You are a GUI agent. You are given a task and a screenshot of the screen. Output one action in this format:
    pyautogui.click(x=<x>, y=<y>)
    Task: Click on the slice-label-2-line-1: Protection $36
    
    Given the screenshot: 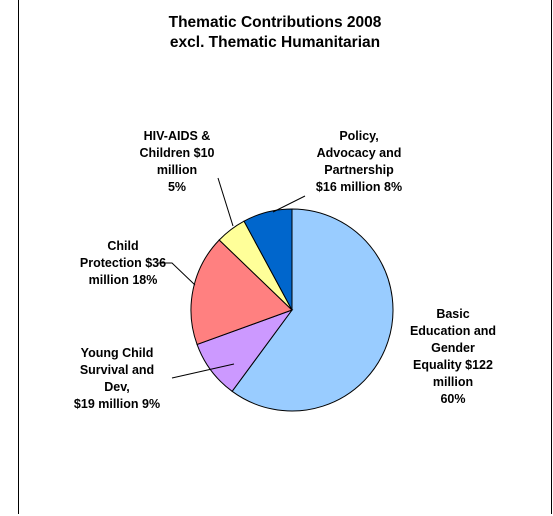 What is the action you would take?
    pyautogui.click(x=123, y=263)
    